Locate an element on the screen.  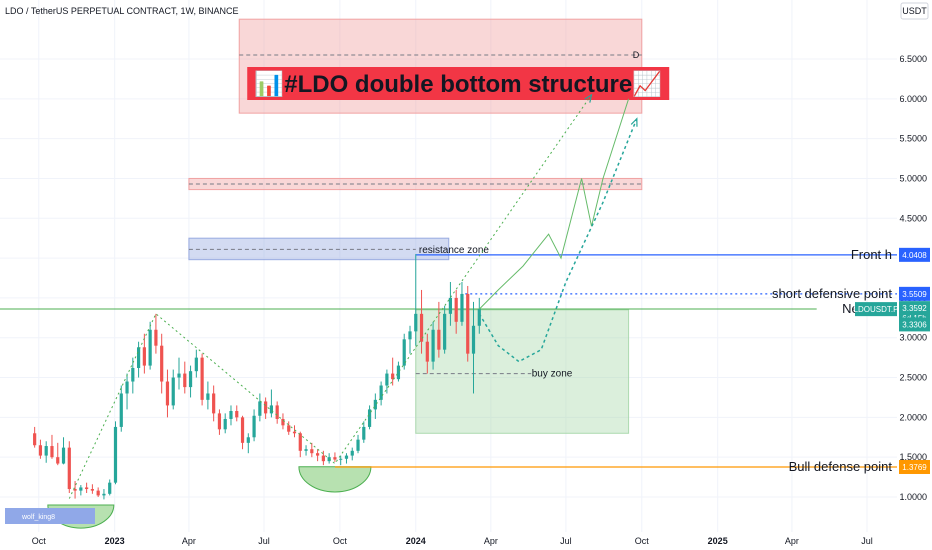
zone-label: resistance zone is located at coordinates (454, 250).